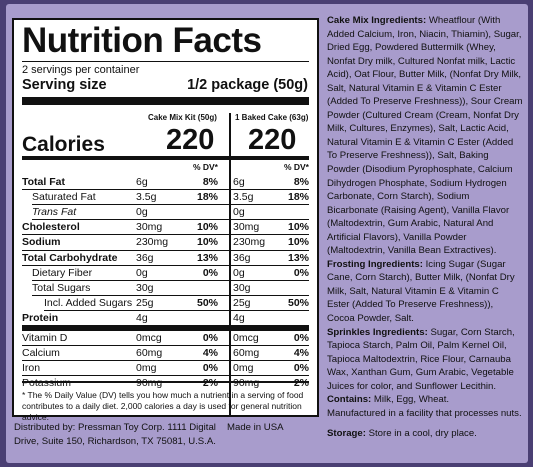 This screenshot has height=467, width=533. What do you see at coordinates (272, 140) in the screenshot?
I see `calories-baked: 220` at bounding box center [272, 140].